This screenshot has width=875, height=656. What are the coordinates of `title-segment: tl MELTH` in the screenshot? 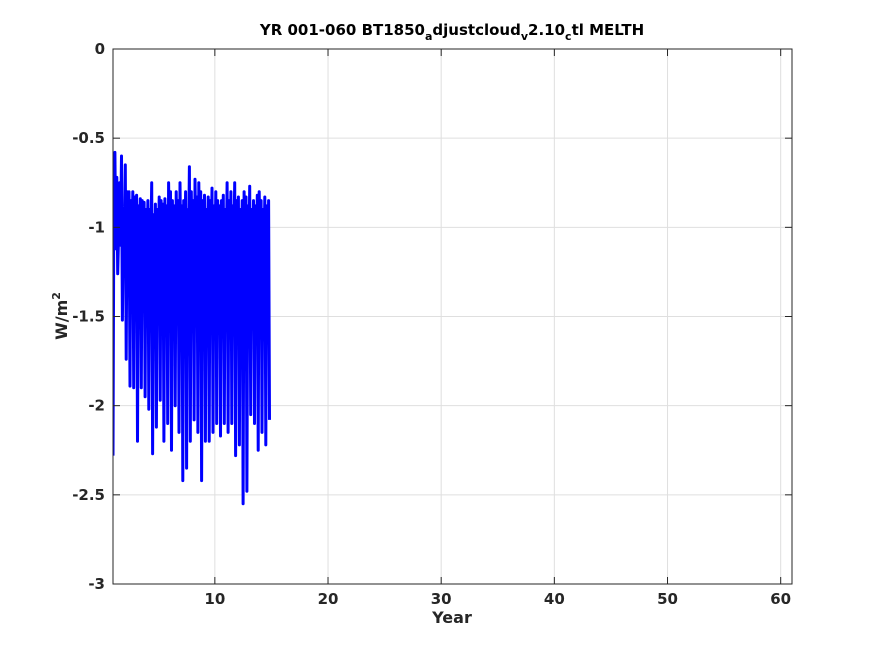 It's located at (608, 30).